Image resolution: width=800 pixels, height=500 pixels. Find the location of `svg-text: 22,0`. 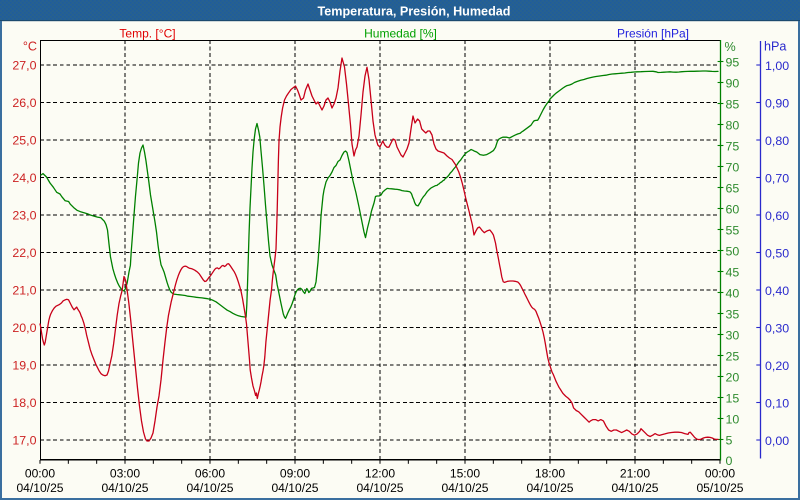

svg-text: 22,0 is located at coordinates (24, 253).